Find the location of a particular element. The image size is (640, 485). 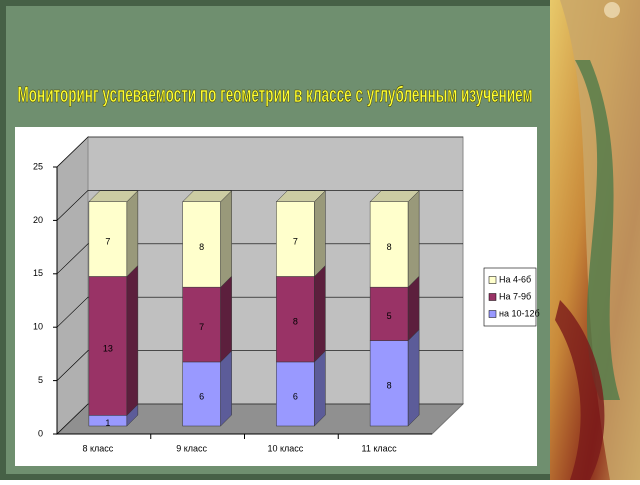

y-tick-label: 25 is located at coordinates (38, 166).